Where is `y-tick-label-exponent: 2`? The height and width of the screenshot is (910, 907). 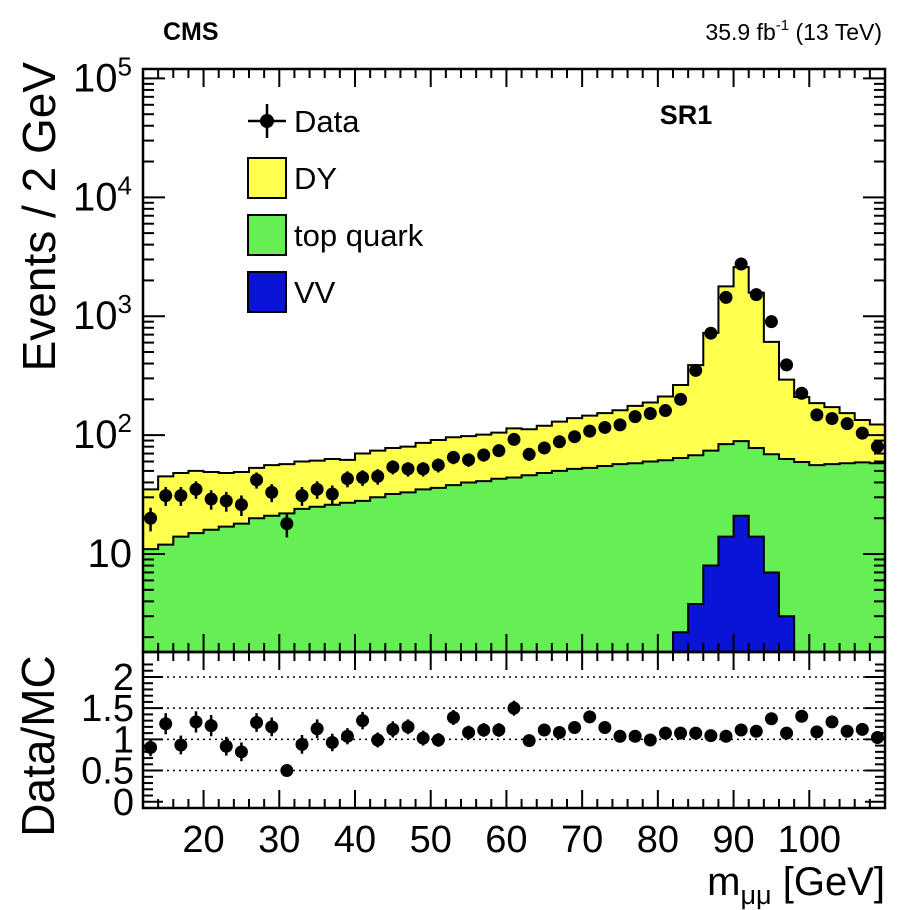
y-tick-label-exponent: 2 is located at coordinates (125, 423).